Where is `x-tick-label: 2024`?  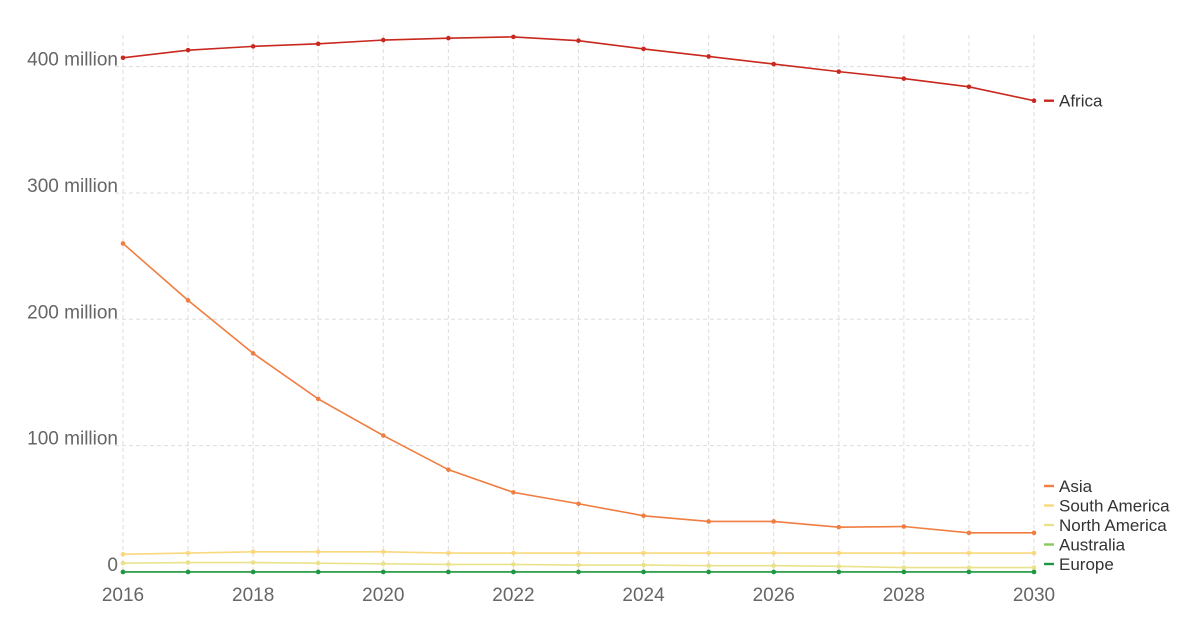
x-tick-label: 2024 is located at coordinates (643, 595).